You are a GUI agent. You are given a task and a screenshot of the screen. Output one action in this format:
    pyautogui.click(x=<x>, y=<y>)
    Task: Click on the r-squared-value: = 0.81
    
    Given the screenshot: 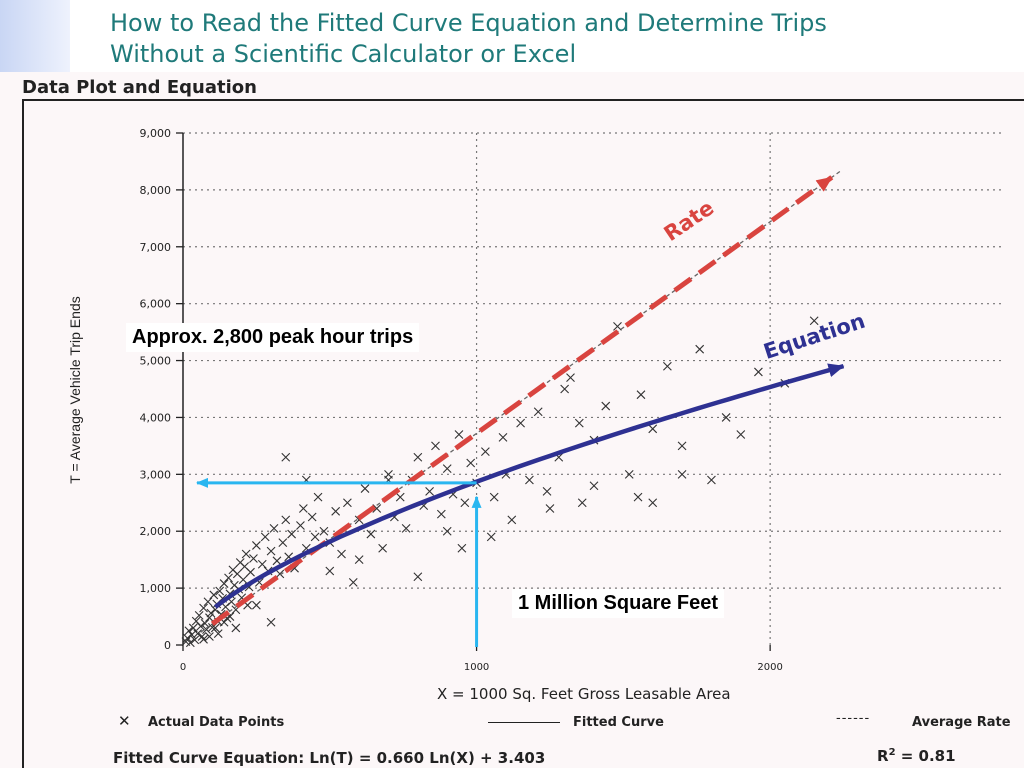 What is the action you would take?
    pyautogui.click(x=925, y=756)
    